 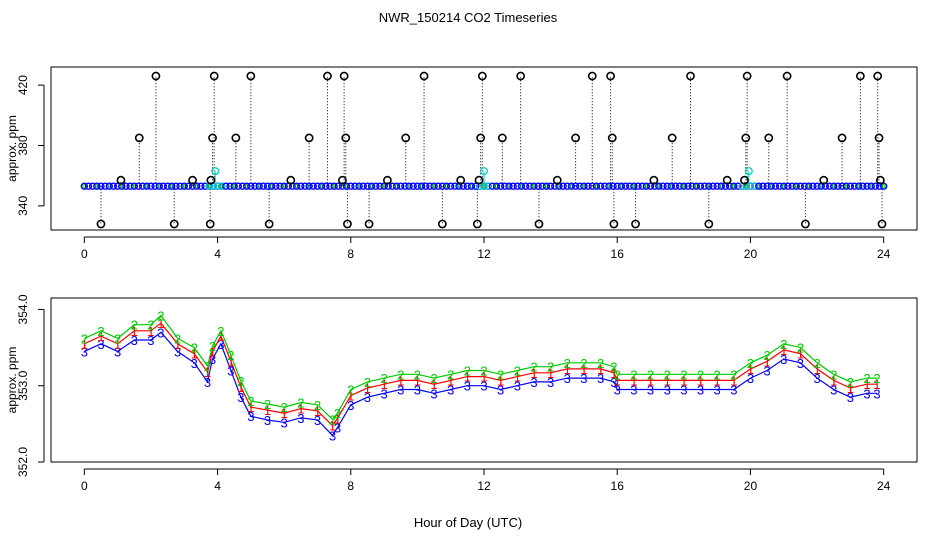 I want to click on y-tick-label: 354.0, so click(x=23, y=309).